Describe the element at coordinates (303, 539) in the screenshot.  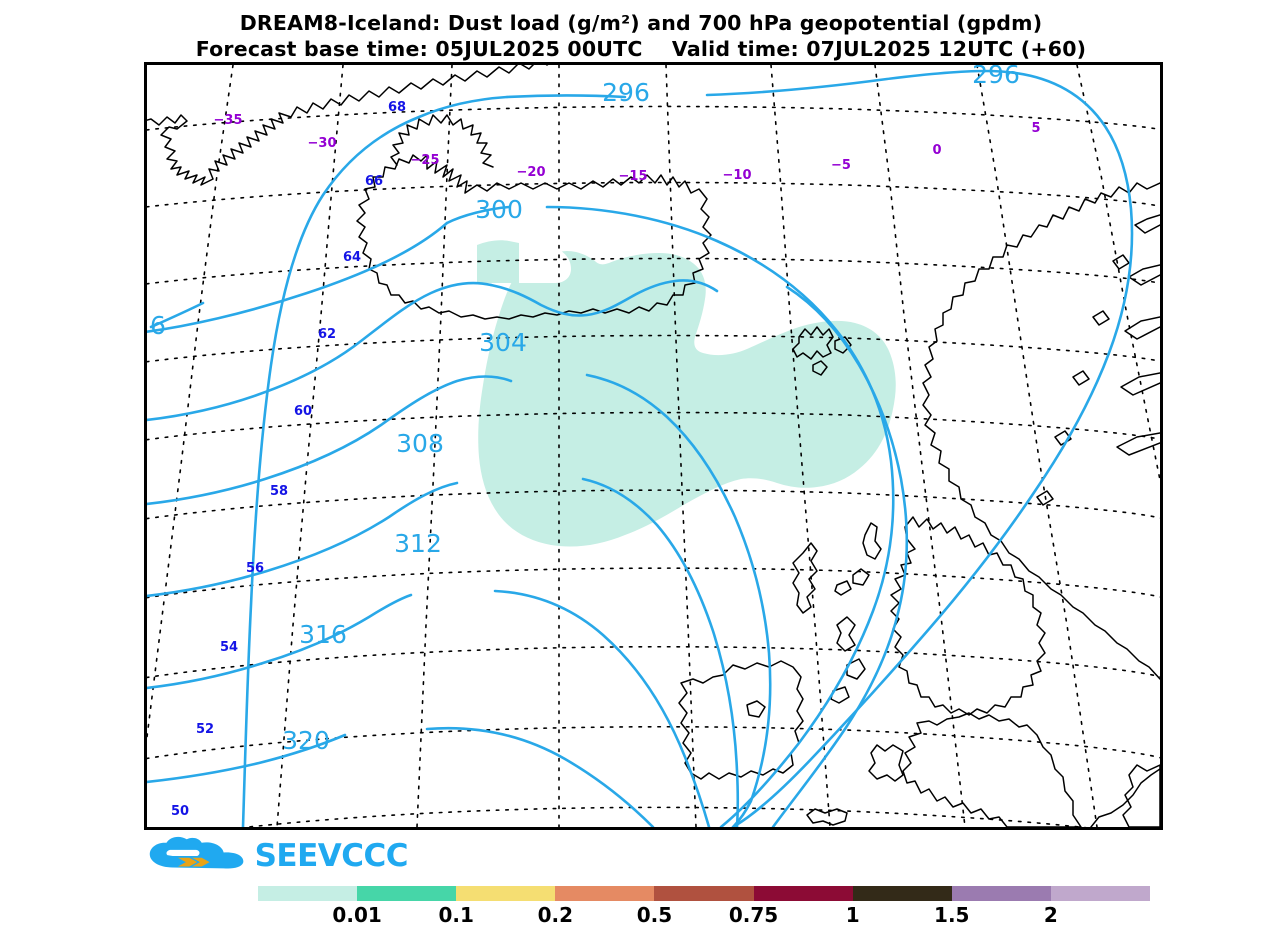
I see `contour-312-left` at that location.